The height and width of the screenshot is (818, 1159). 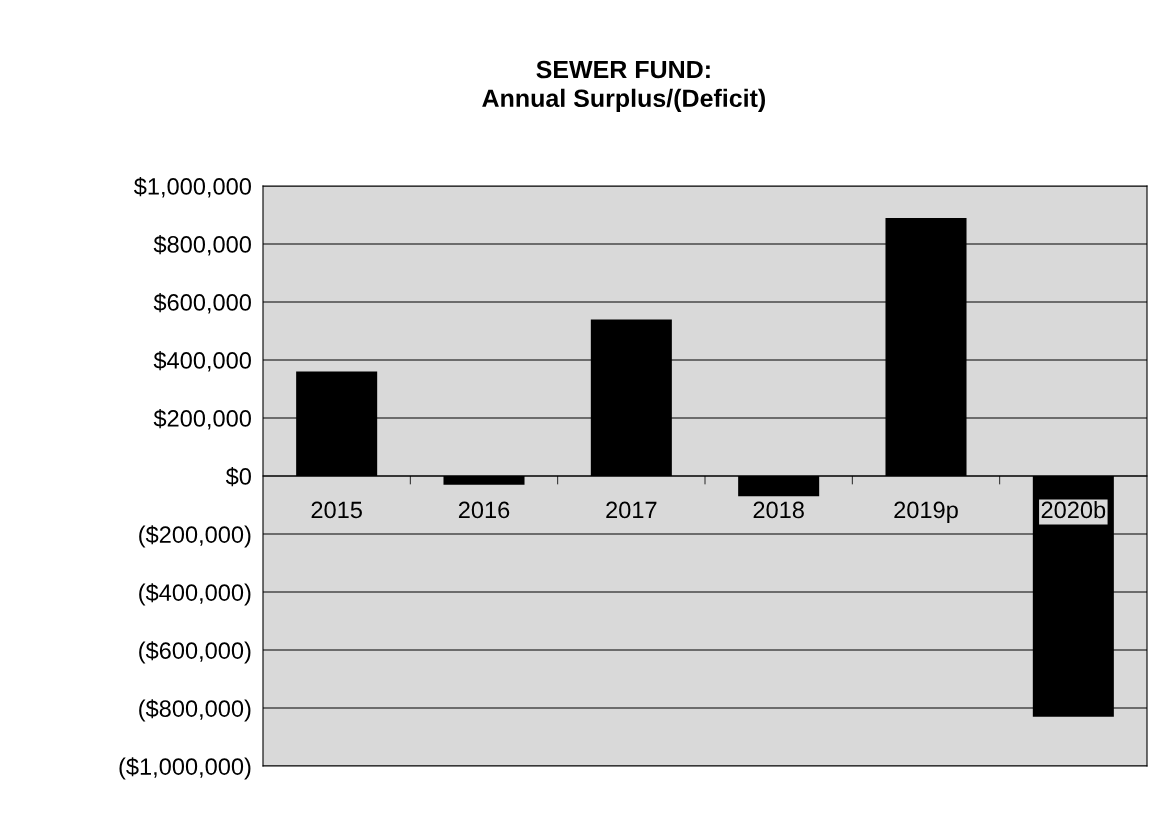 What do you see at coordinates (202, 245) in the screenshot?
I see `y-tick-label: $800,000` at bounding box center [202, 245].